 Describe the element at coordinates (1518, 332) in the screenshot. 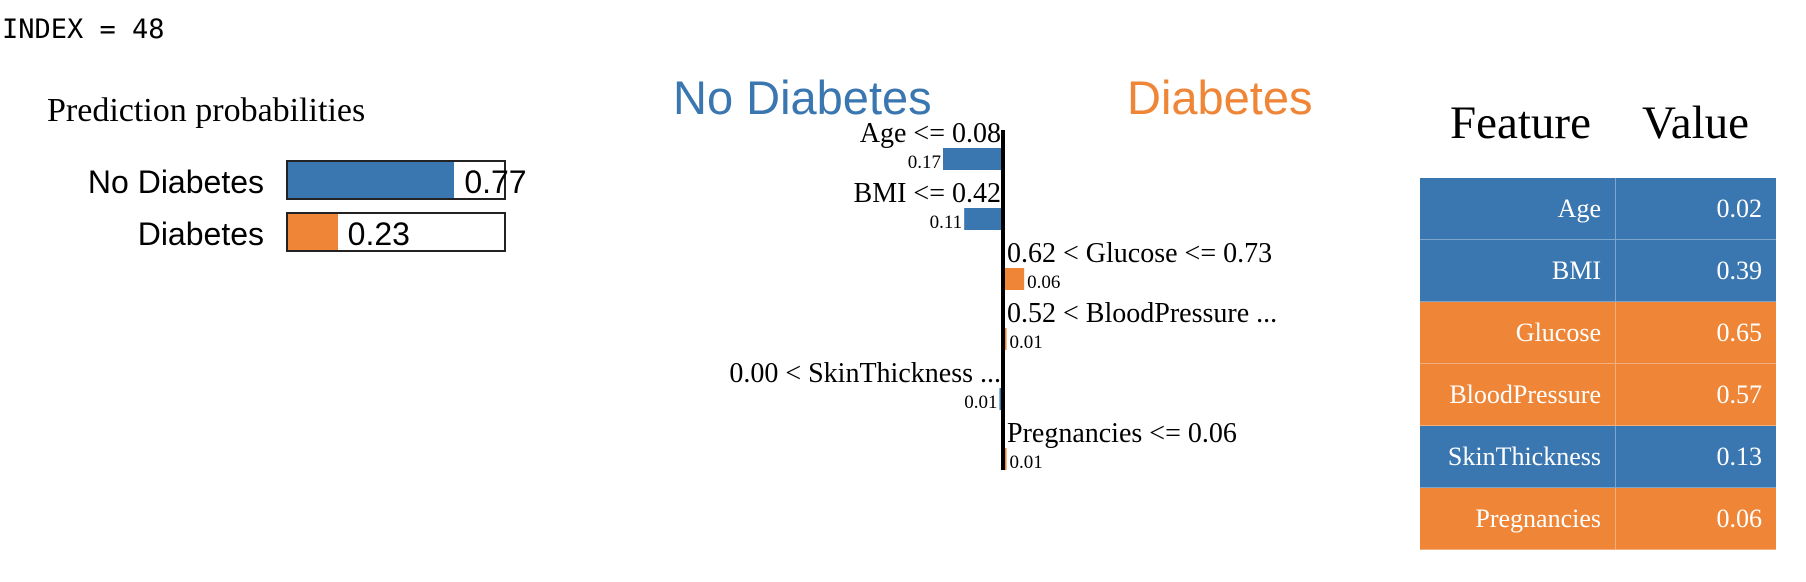

I see `feature-name-cell: Glucose` at that location.